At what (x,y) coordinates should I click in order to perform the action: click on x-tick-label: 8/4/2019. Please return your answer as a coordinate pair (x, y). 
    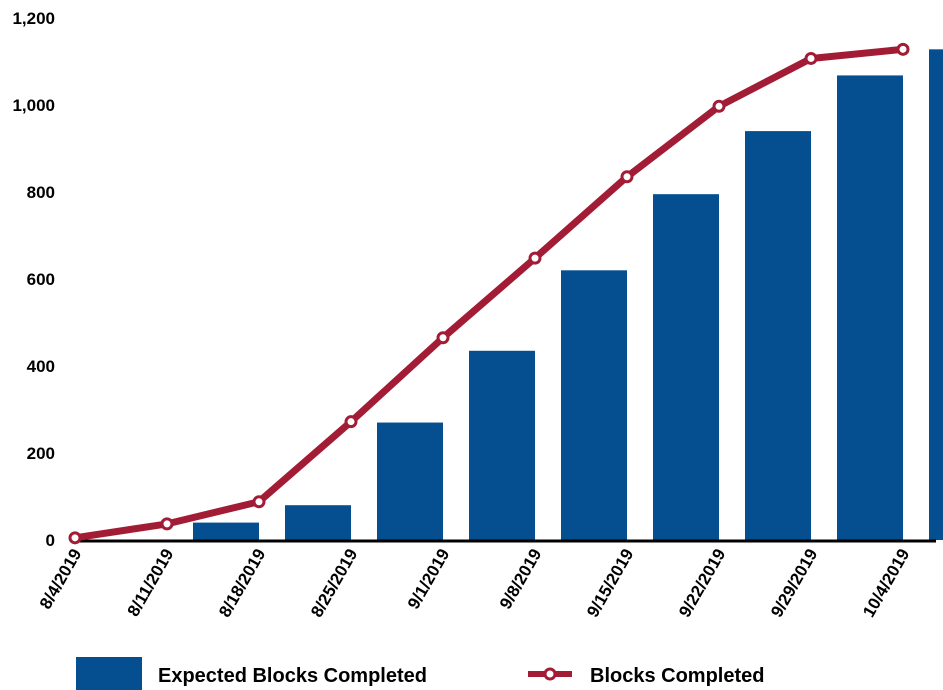
    Looking at the image, I should click on (61, 579).